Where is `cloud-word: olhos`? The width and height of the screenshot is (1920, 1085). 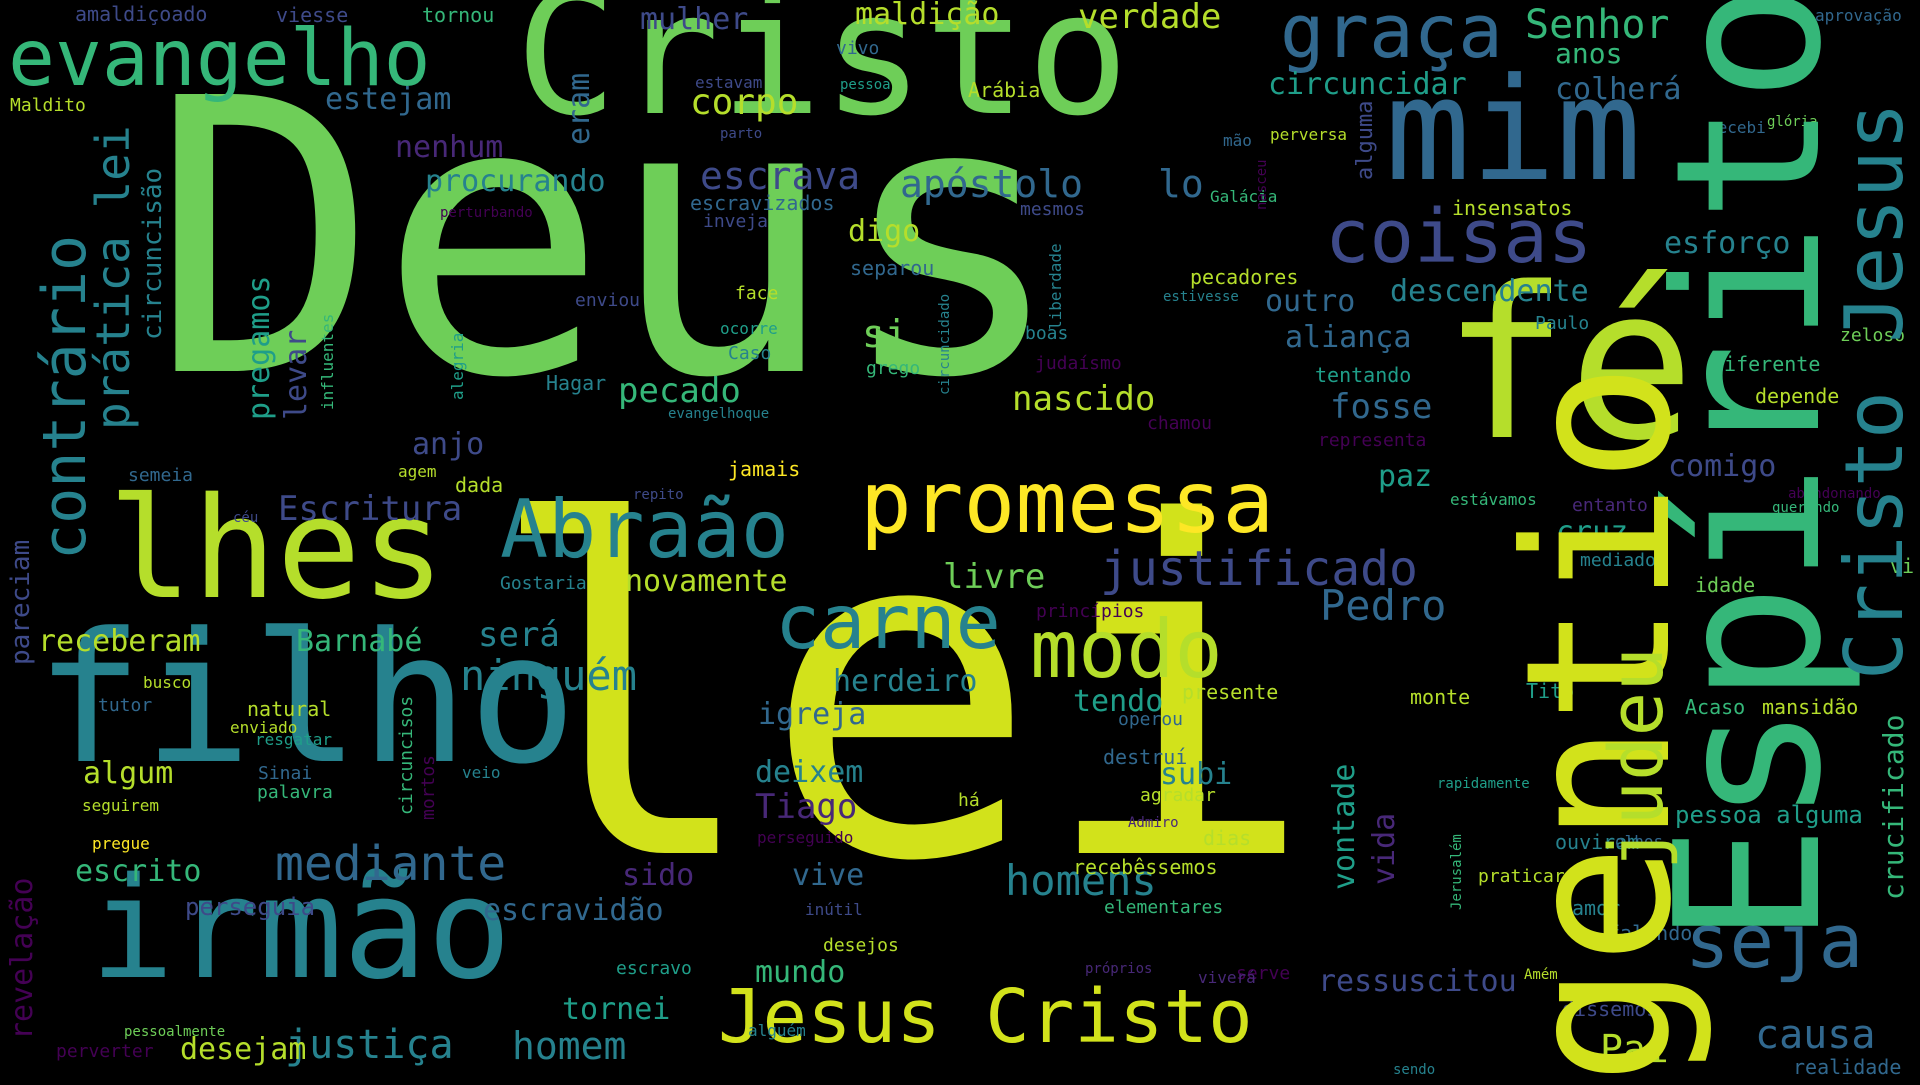
cloud-word: olhos is located at coordinates (1639, 841).